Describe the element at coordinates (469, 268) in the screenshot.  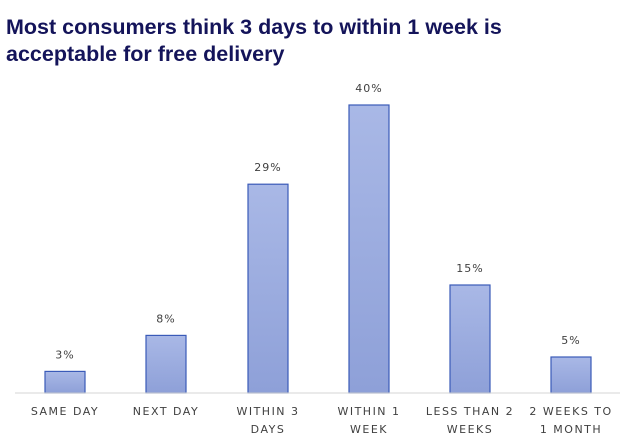
I see `data-label: 15%` at that location.